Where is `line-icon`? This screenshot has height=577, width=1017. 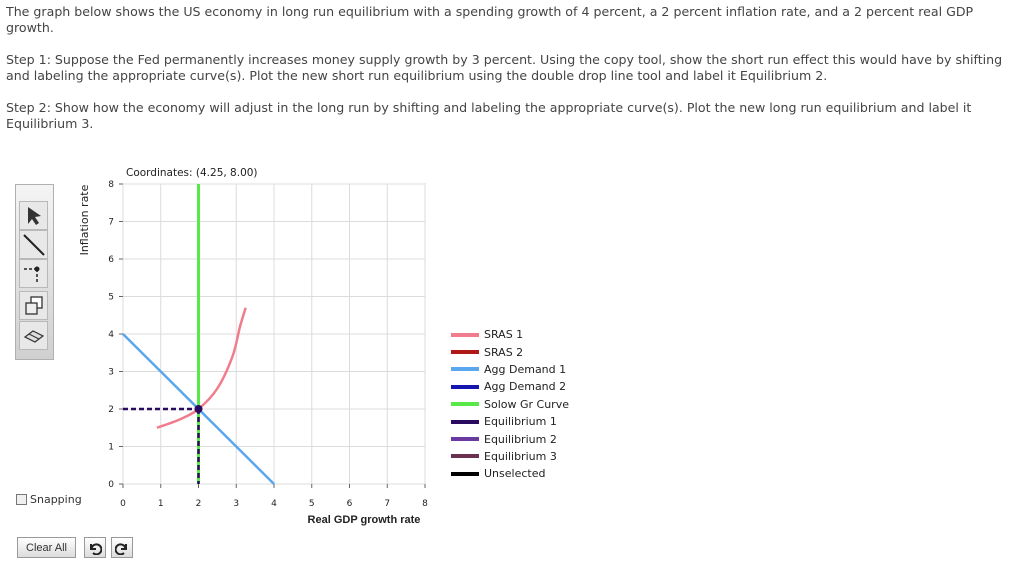
line-icon is located at coordinates (34, 245).